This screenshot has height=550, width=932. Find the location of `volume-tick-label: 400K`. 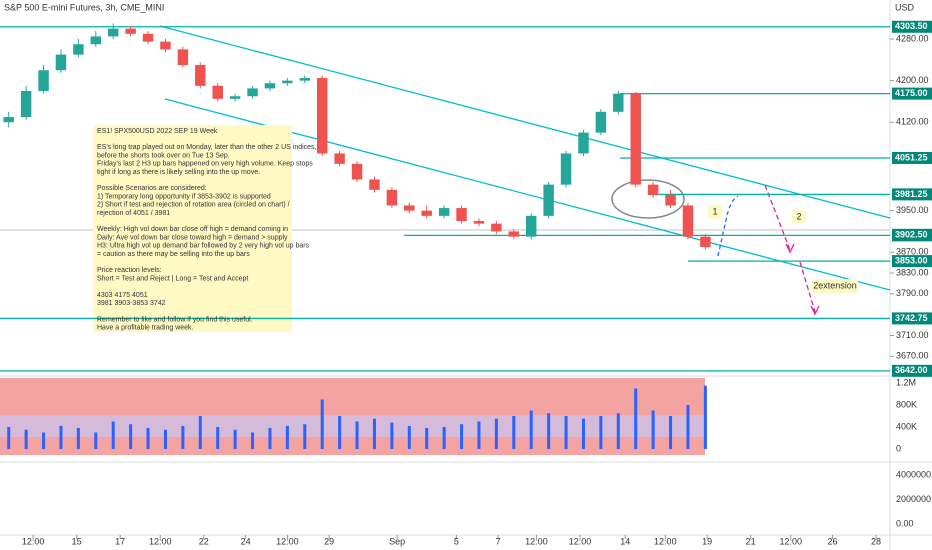

volume-tick-label: 400K is located at coordinates (906, 426).